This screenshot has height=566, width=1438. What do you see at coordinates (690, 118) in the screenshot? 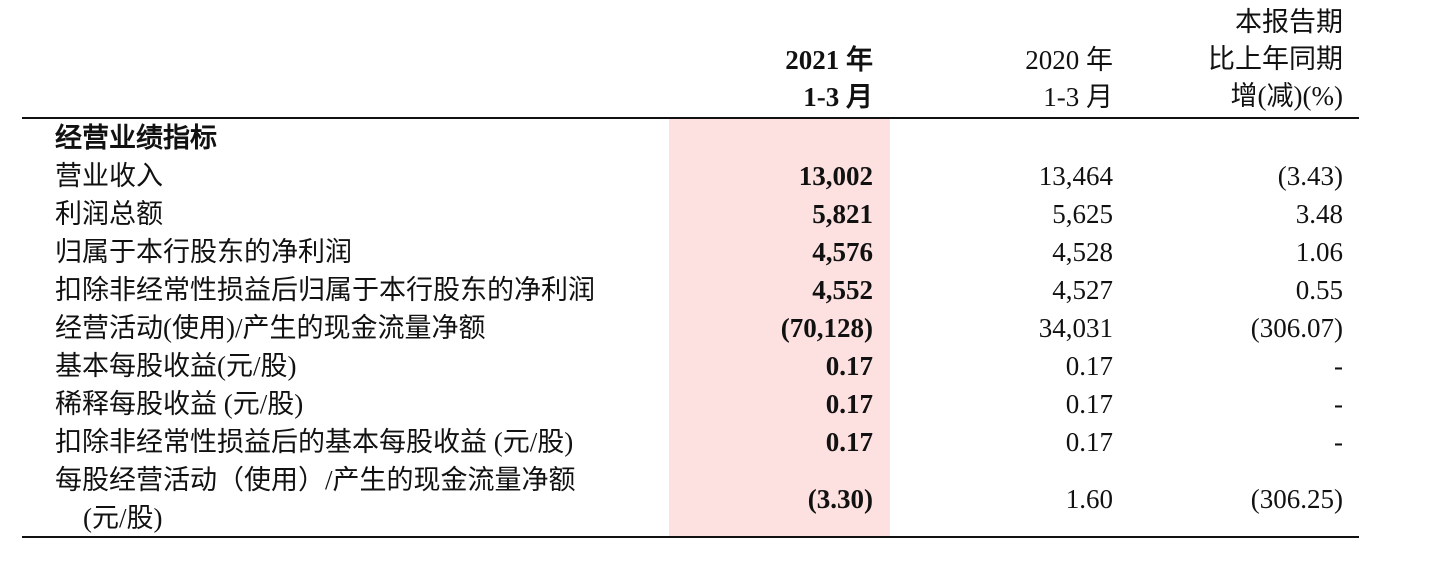
I see `table-top-rule` at bounding box center [690, 118].